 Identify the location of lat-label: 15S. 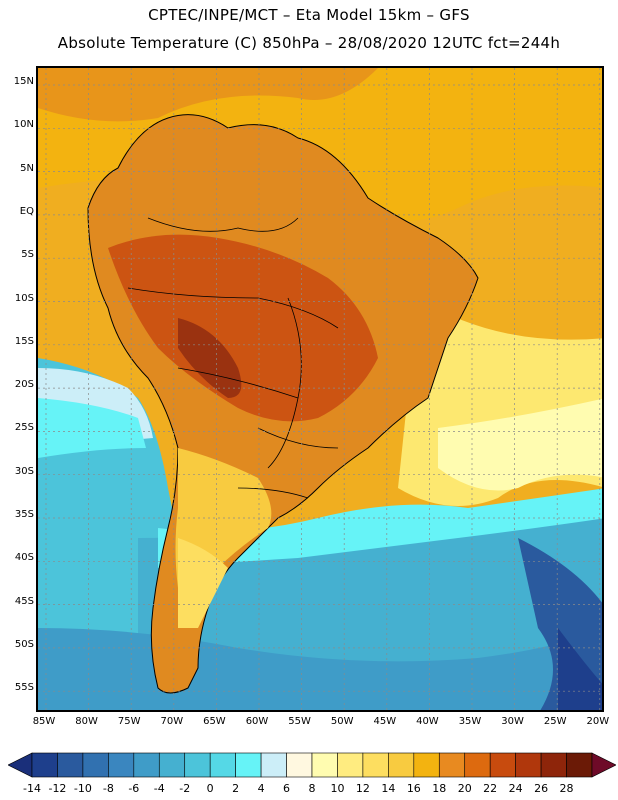
(24, 341).